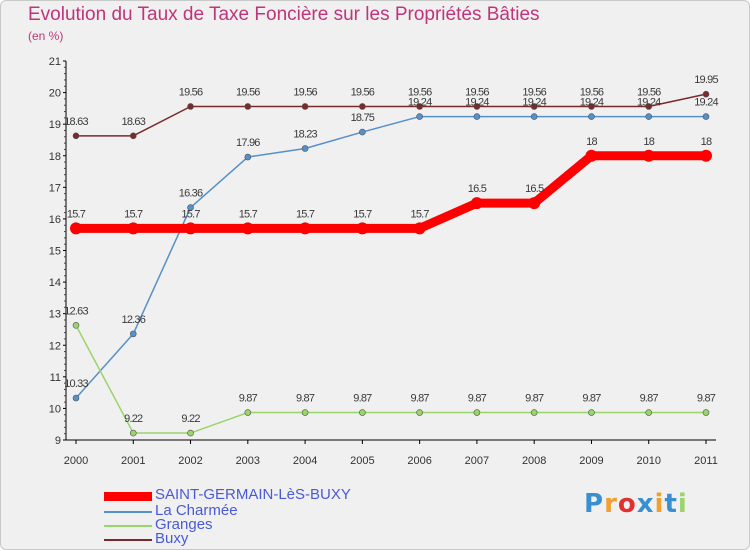 The image size is (750, 550). I want to click on y-tick-label: 9, so click(58, 441).